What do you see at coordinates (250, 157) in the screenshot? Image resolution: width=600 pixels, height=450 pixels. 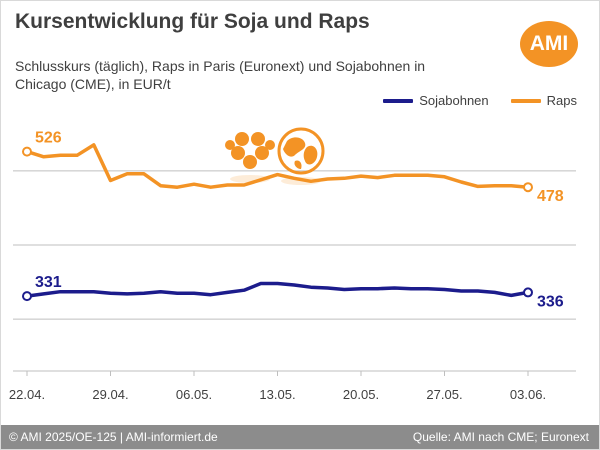 I see `rapeseed-flower-icon` at bounding box center [250, 157].